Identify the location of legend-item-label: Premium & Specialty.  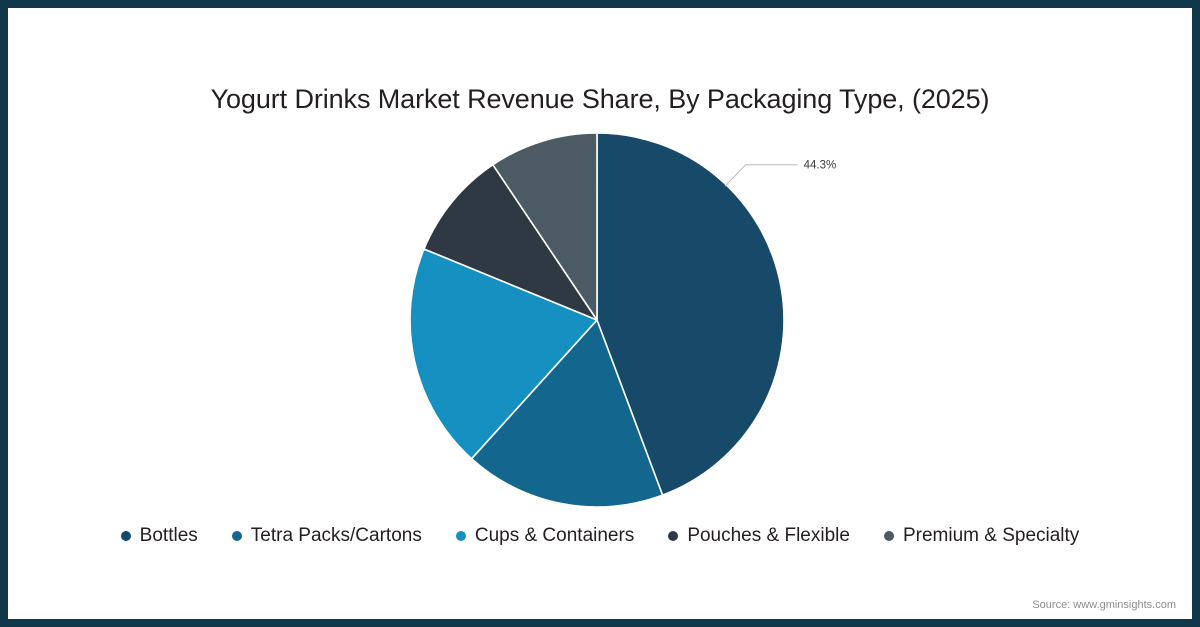
(991, 535).